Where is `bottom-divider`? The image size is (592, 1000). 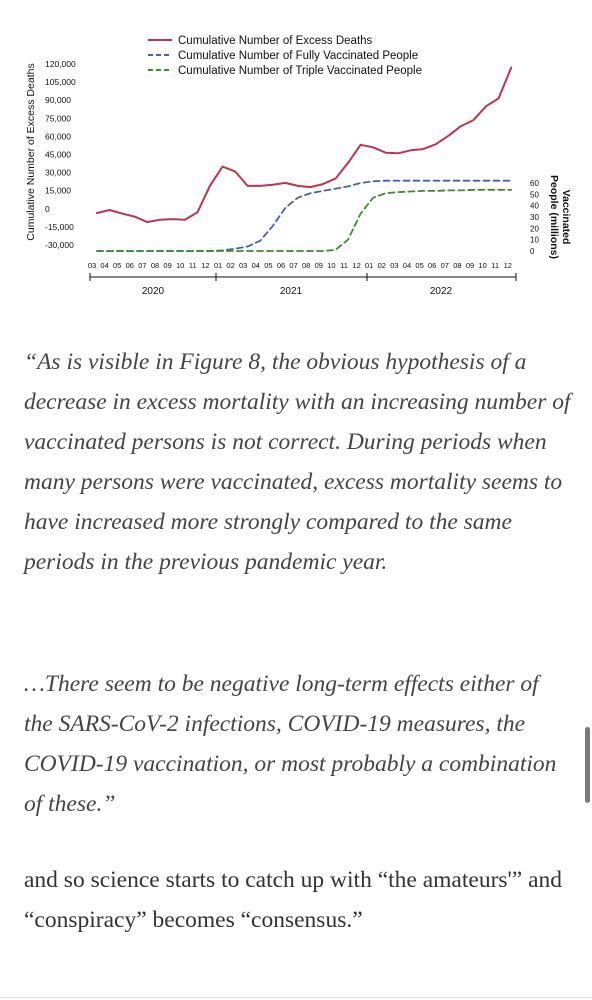 bottom-divider is located at coordinates (296, 997).